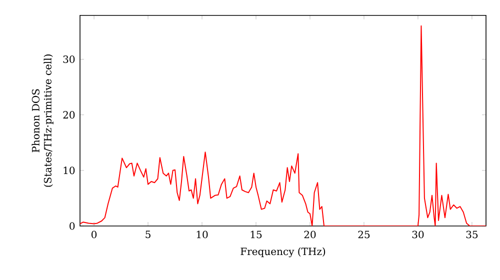 This screenshot has width=500, height=280. What do you see at coordinates (148, 234) in the screenshot?
I see `x-tick-label: 5` at bounding box center [148, 234].